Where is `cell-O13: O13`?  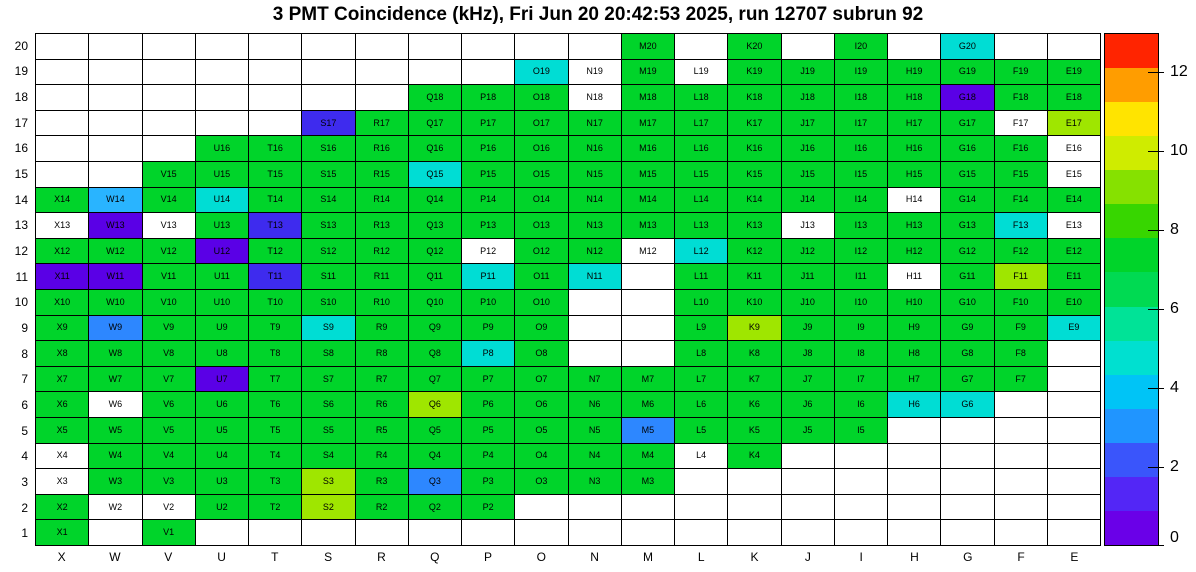
cell-O13: O13 is located at coordinates (542, 226).